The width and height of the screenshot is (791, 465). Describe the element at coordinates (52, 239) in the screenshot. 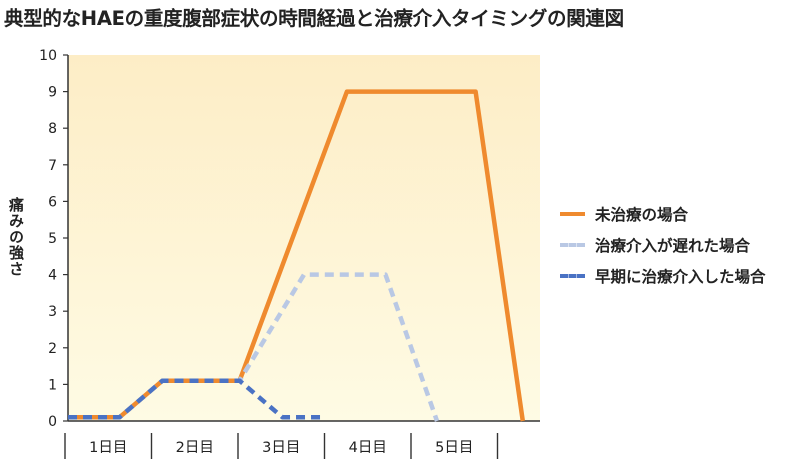

I see `y-tick-label: 5` at that location.